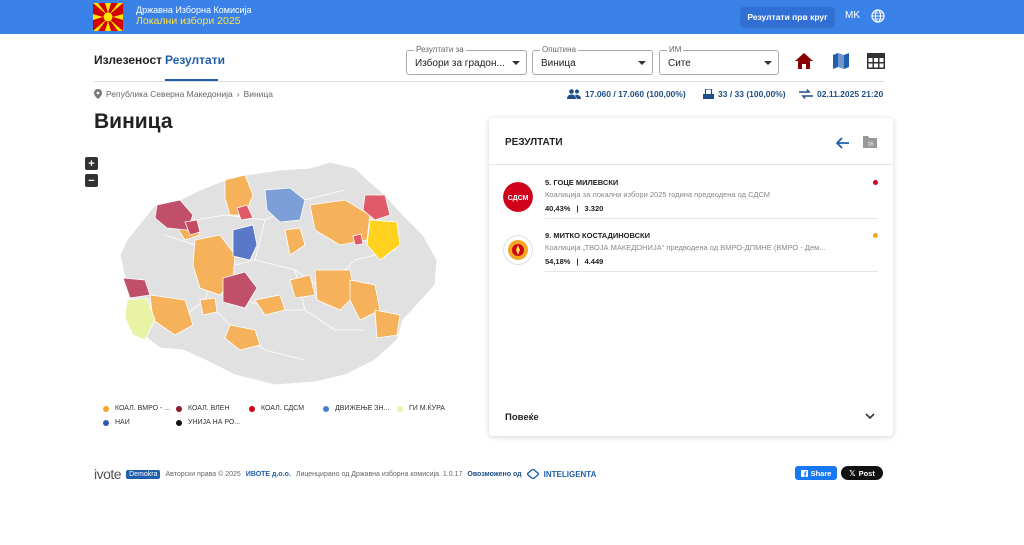 Image resolution: width=1024 pixels, height=545 pixels. What do you see at coordinates (209, 408) in the screenshot?
I see `legend-label: КОАЛ. ВЛЕН` at bounding box center [209, 408].